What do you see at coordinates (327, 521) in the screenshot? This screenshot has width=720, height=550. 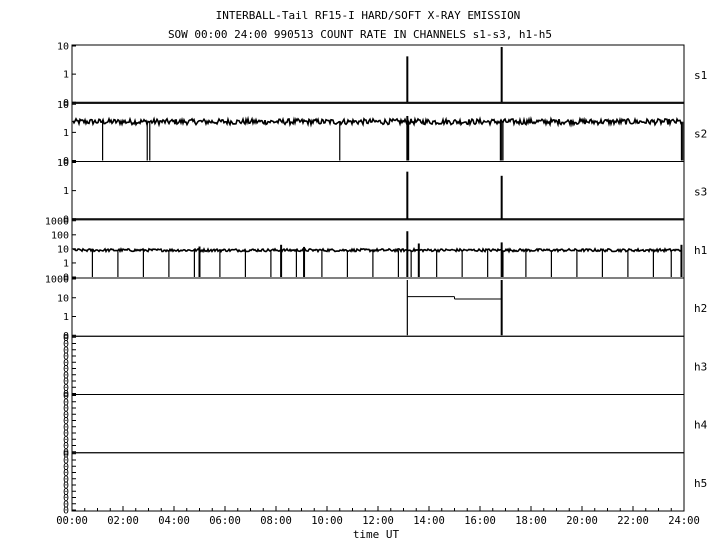 I see `x-tick-label: 10:00` at bounding box center [327, 521].